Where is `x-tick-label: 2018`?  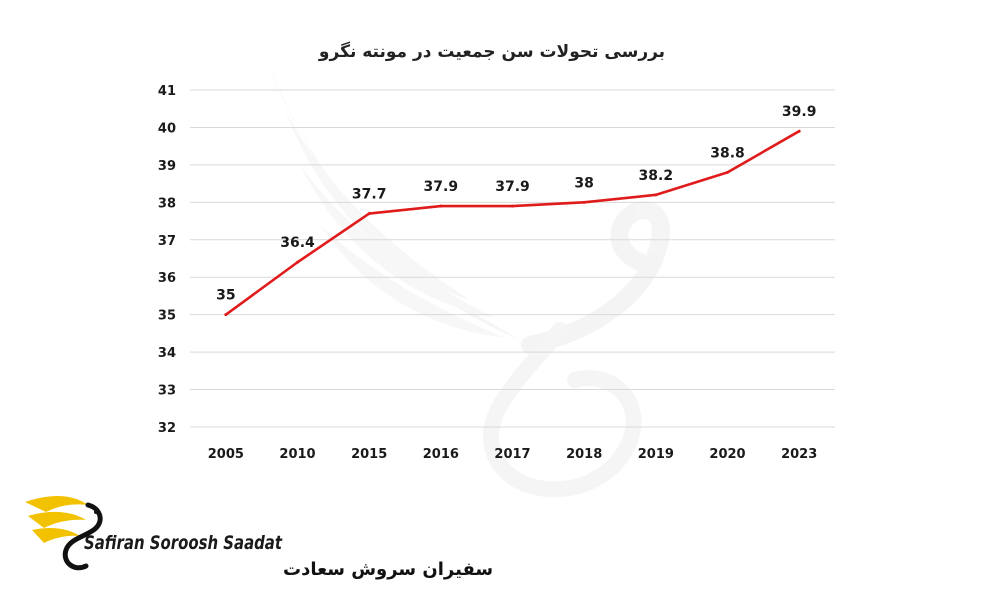
x-tick-label: 2018 is located at coordinates (584, 454).